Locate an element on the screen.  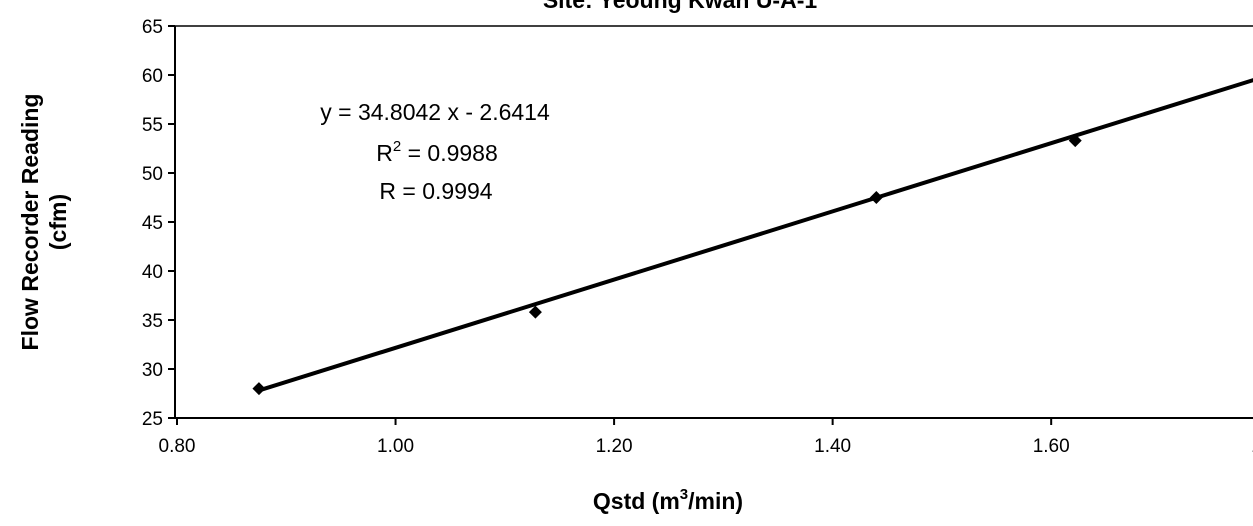
r-squared-value: = 0.9988 is located at coordinates (449, 153).